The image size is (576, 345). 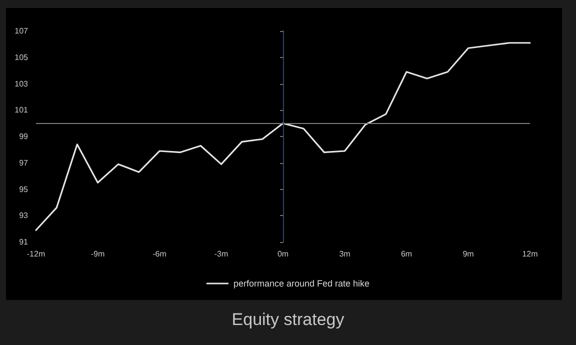 I want to click on x-tick-label: 3m, so click(x=345, y=254).